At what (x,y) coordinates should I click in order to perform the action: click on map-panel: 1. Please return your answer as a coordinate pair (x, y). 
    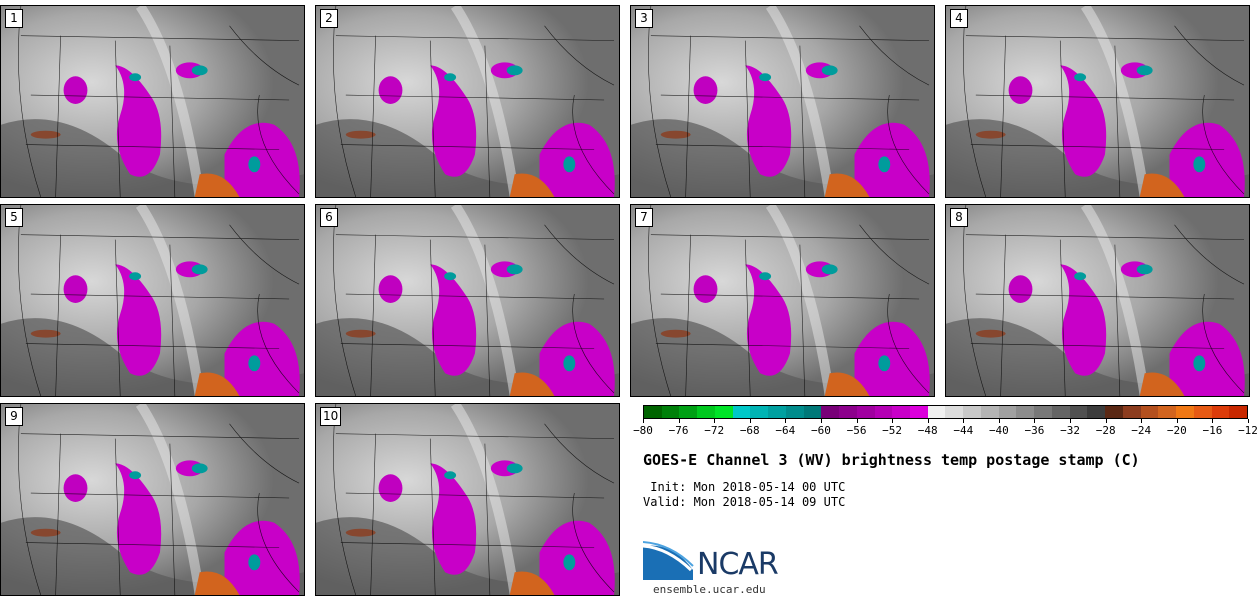
    Looking at the image, I should click on (152, 101).